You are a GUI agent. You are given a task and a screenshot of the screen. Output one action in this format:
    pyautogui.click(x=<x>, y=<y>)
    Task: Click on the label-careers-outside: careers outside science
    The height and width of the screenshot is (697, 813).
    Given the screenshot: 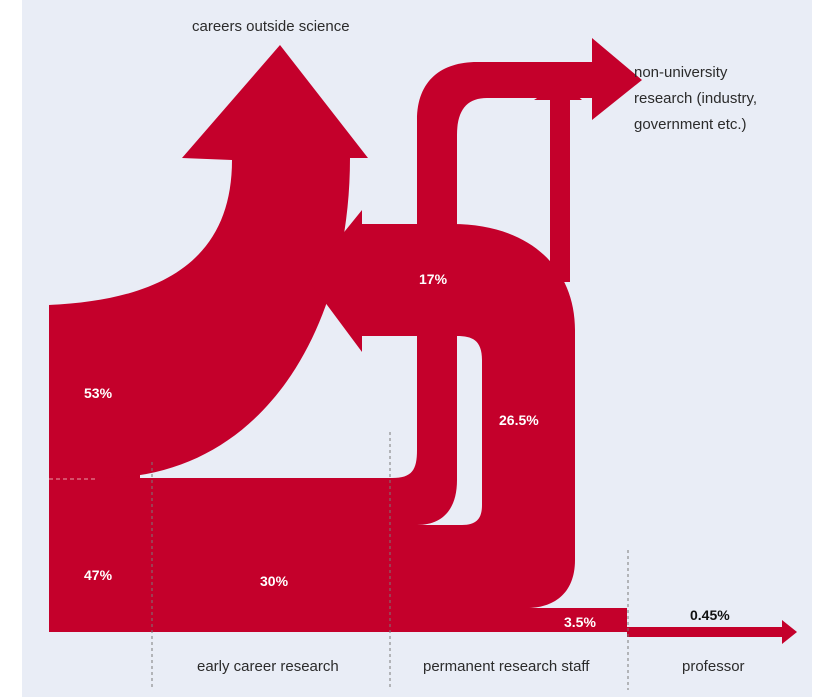 What is the action you would take?
    pyautogui.click(x=271, y=26)
    